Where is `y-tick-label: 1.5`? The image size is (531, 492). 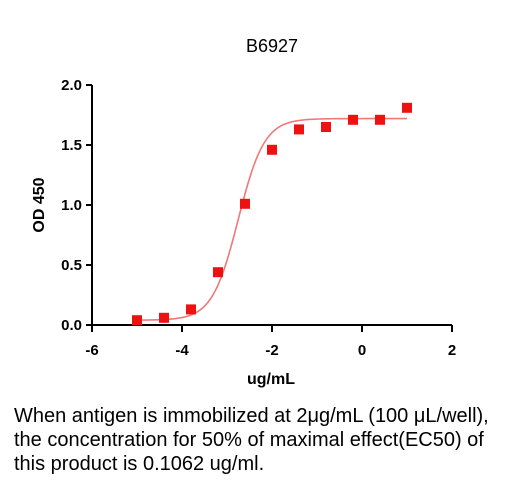
y-tick-label: 1.5 is located at coordinates (71, 145).